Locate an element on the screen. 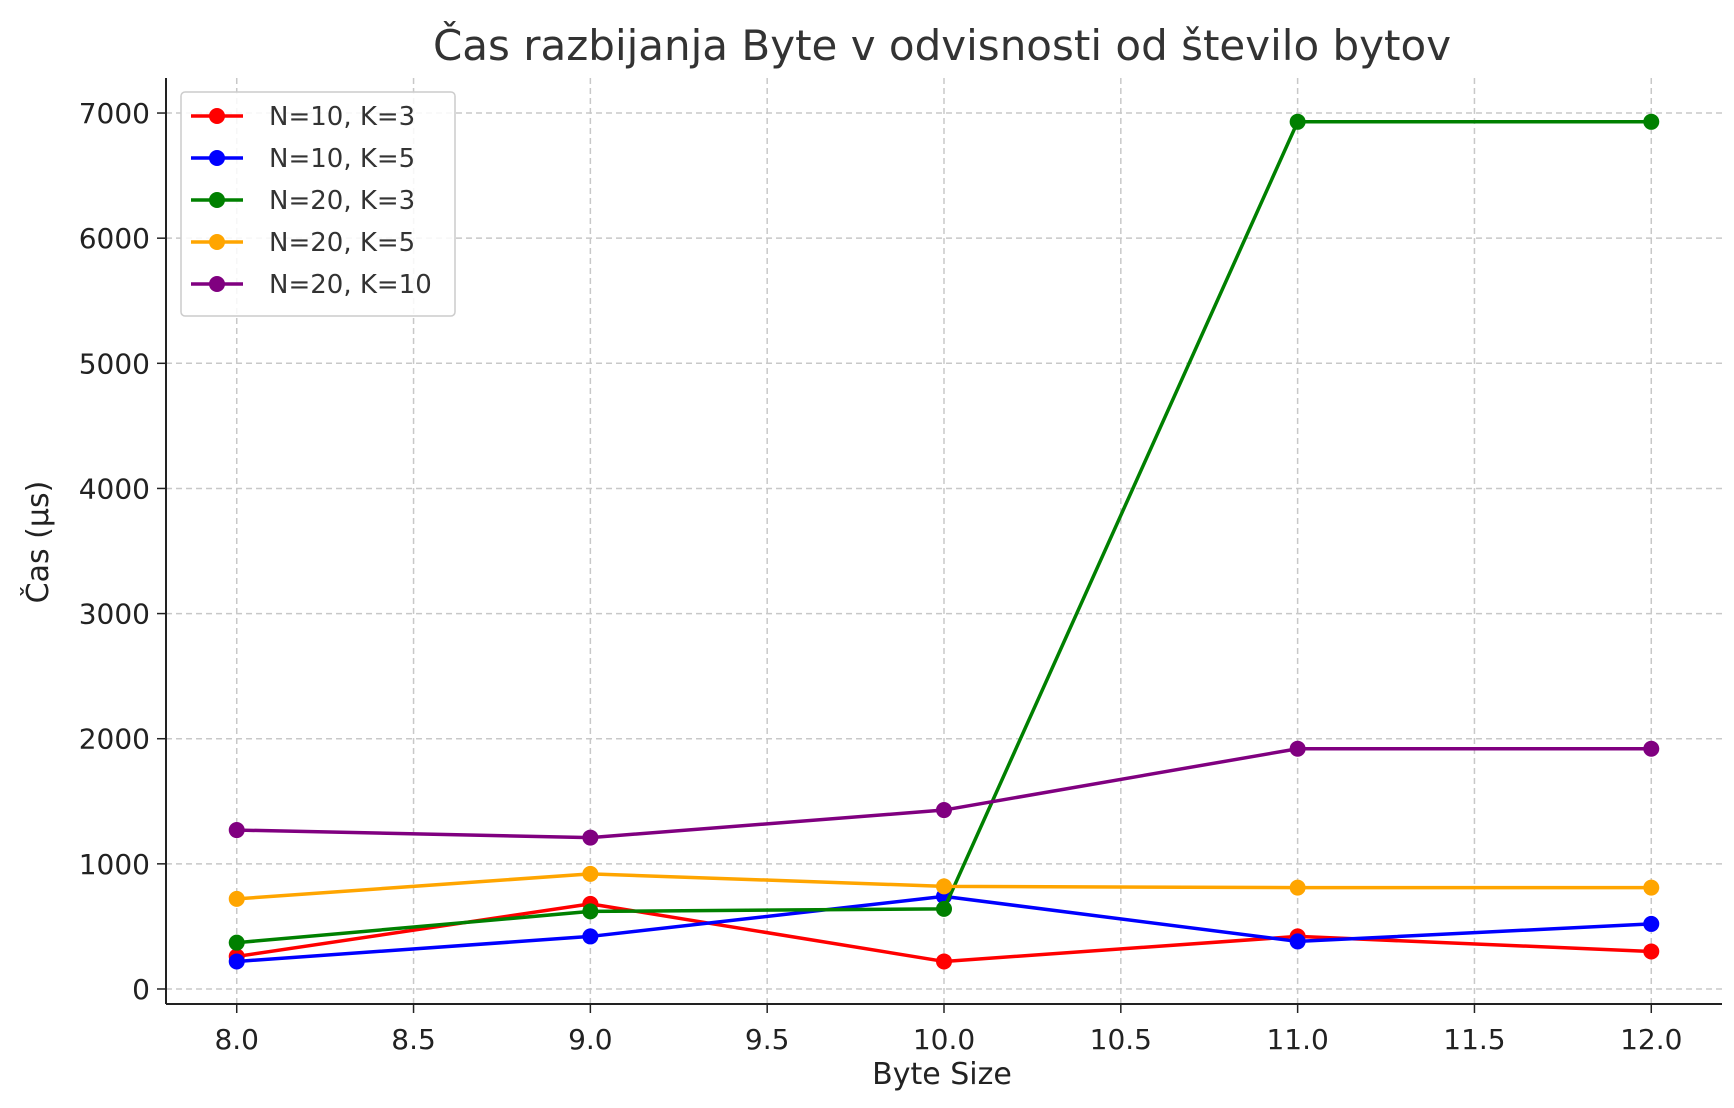 The image size is (1734, 1108). legend-item: N=20, K=3 is located at coordinates (303, 201).